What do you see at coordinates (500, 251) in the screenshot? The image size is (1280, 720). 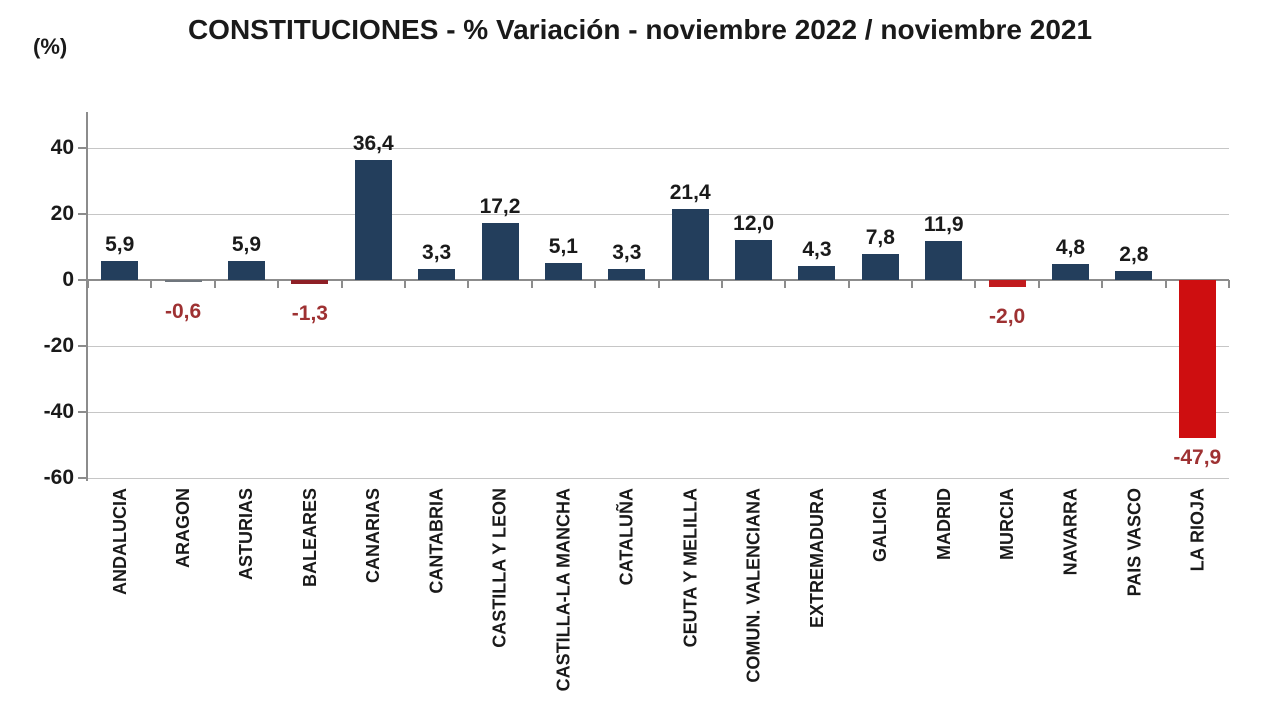 I see `bar-castilla-y-leon` at bounding box center [500, 251].